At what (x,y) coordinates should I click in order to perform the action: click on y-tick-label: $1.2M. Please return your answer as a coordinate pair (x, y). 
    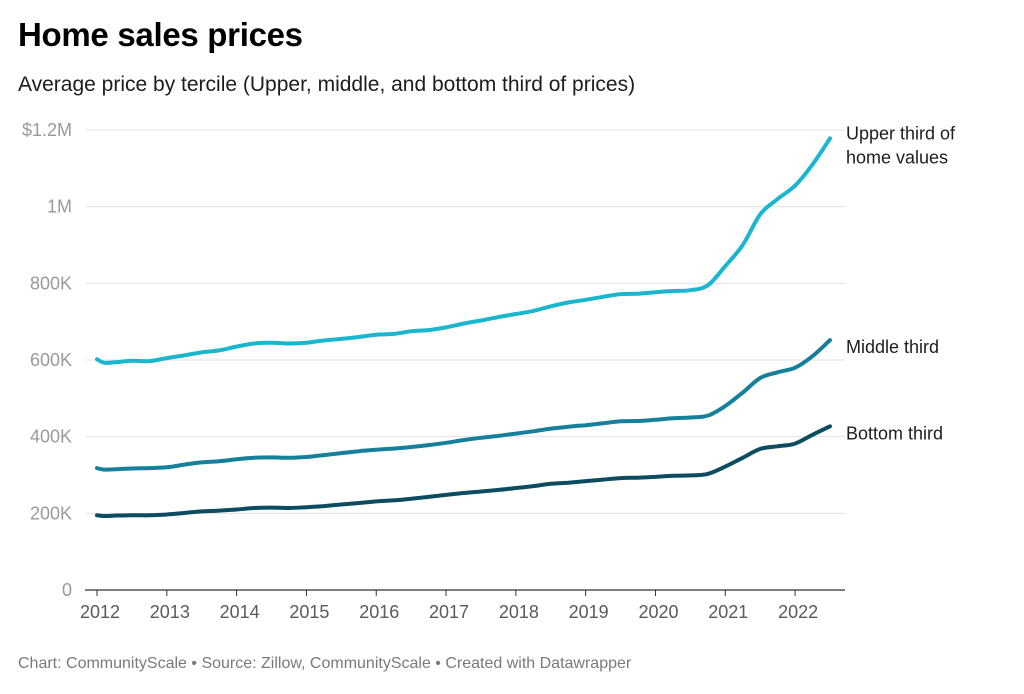
    Looking at the image, I should click on (47, 130).